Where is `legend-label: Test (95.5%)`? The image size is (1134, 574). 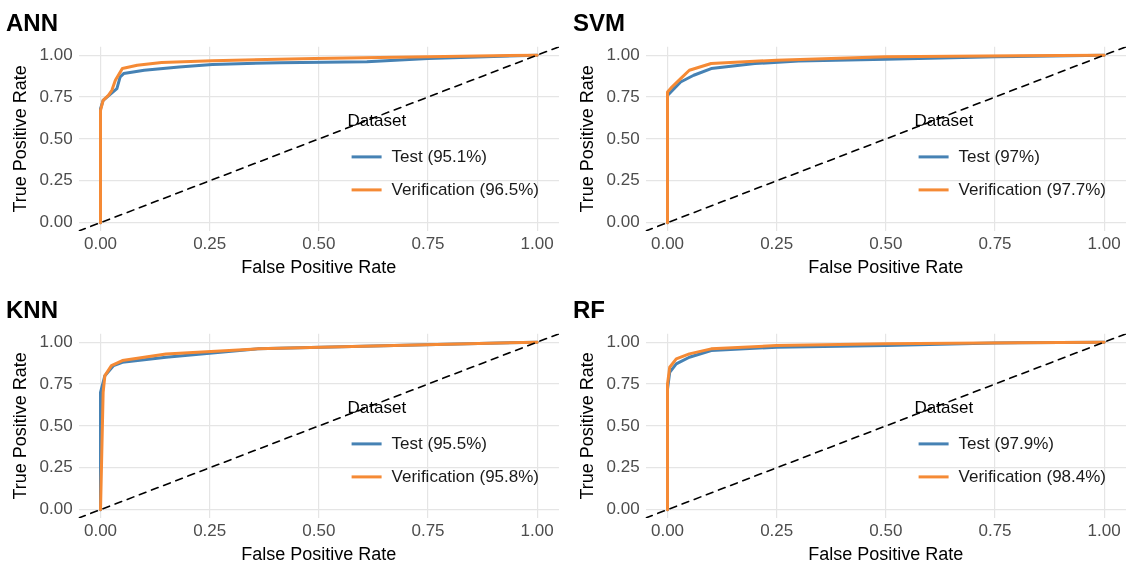
legend-label: Test (95.5%) is located at coordinates (439, 443).